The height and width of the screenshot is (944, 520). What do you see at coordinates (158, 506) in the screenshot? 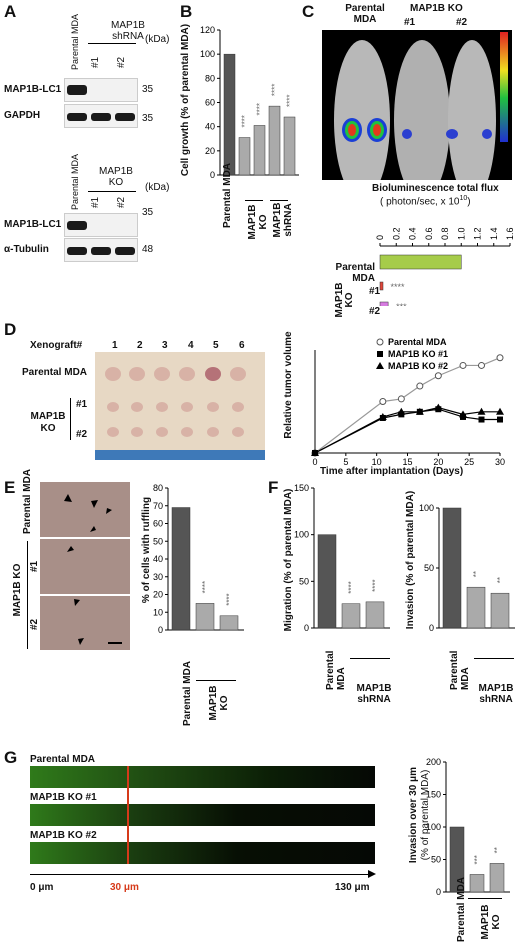
I see `y-tick-label: 70` at bounding box center [158, 506].